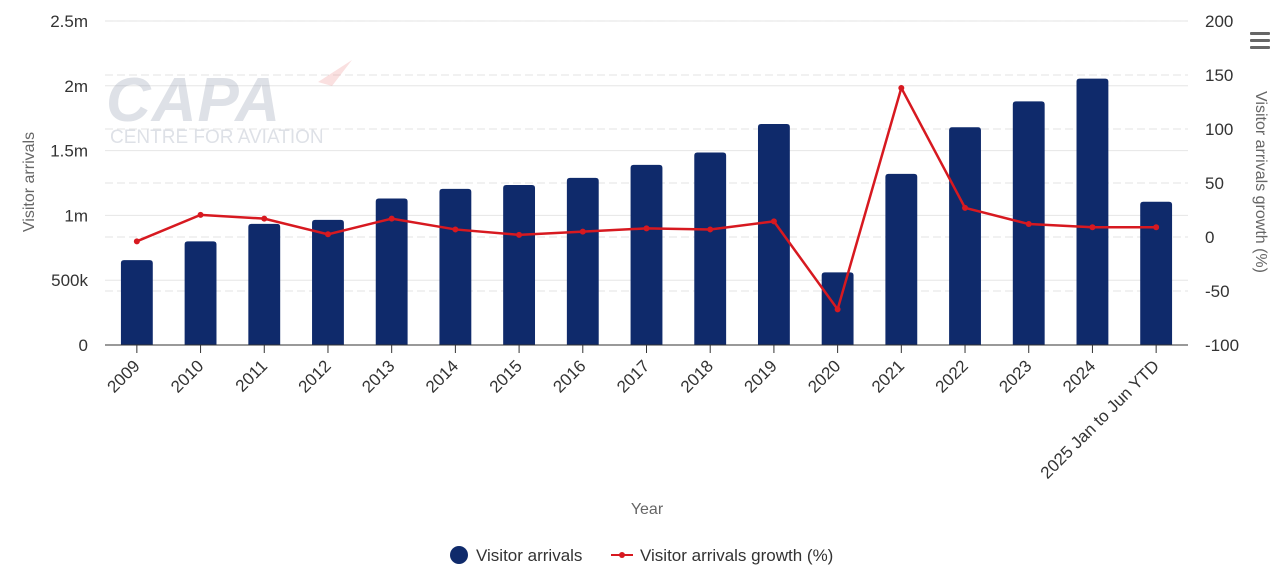  Describe the element at coordinates (455, 266) in the screenshot. I see `bar-2014` at that location.